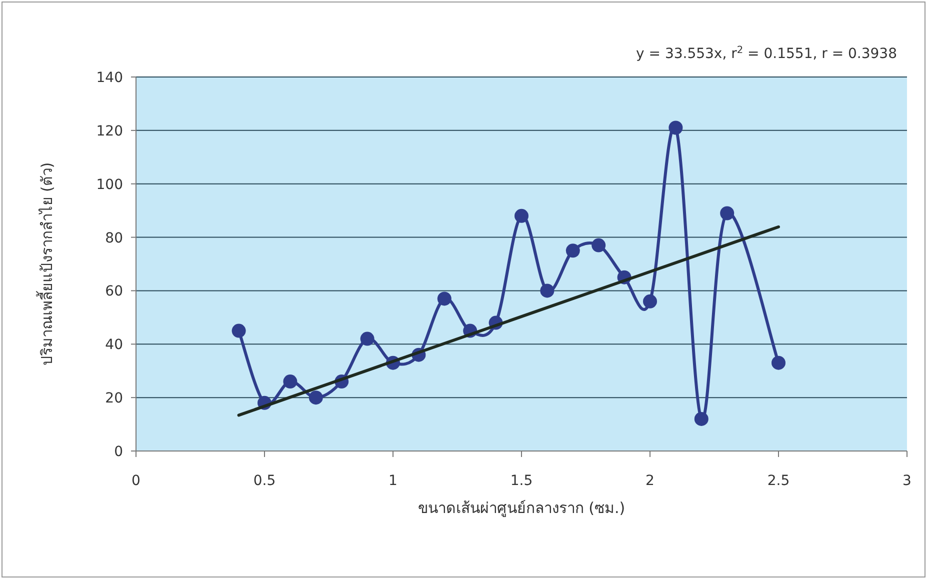  Describe the element at coordinates (109, 131) in the screenshot. I see `y-tick-label: 120` at that location.